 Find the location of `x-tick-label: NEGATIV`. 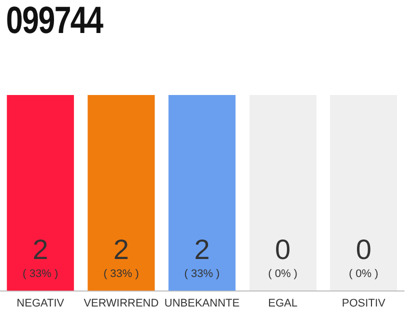

x-tick-label: NEGATIV is located at coordinates (40, 303).